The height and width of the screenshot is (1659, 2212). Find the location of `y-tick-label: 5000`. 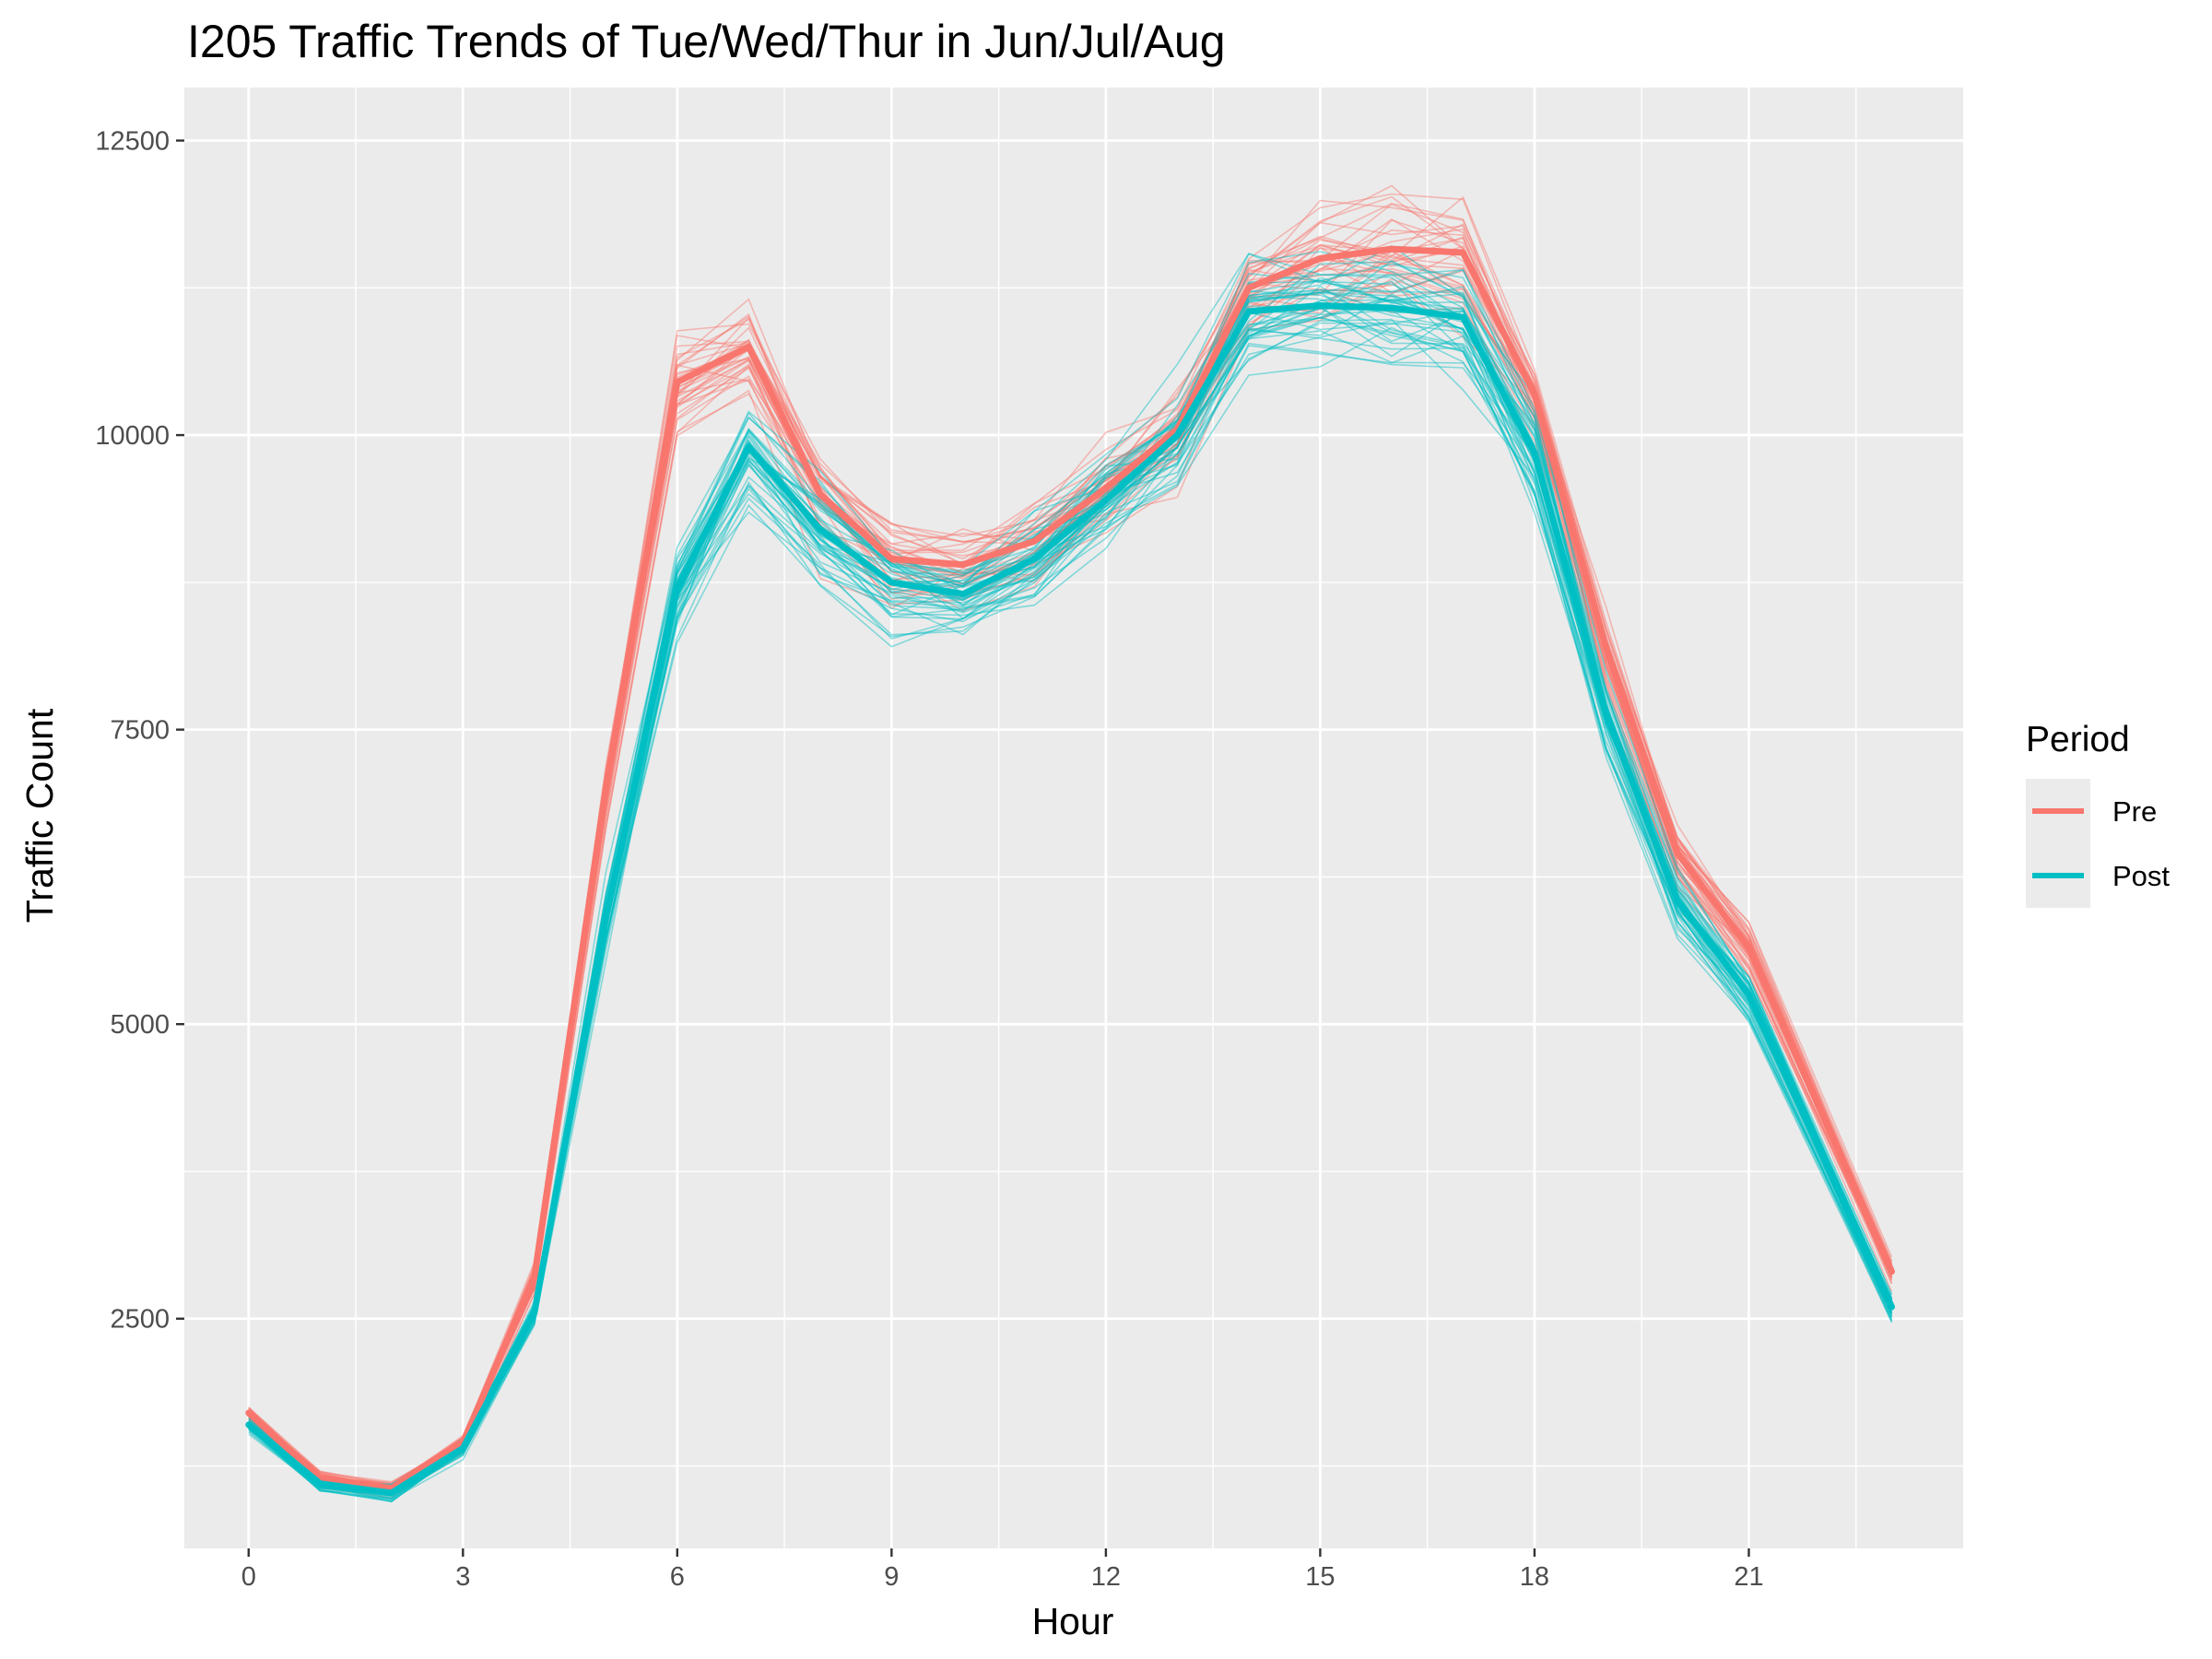

y-tick-label: 5000 is located at coordinates (140, 1025).